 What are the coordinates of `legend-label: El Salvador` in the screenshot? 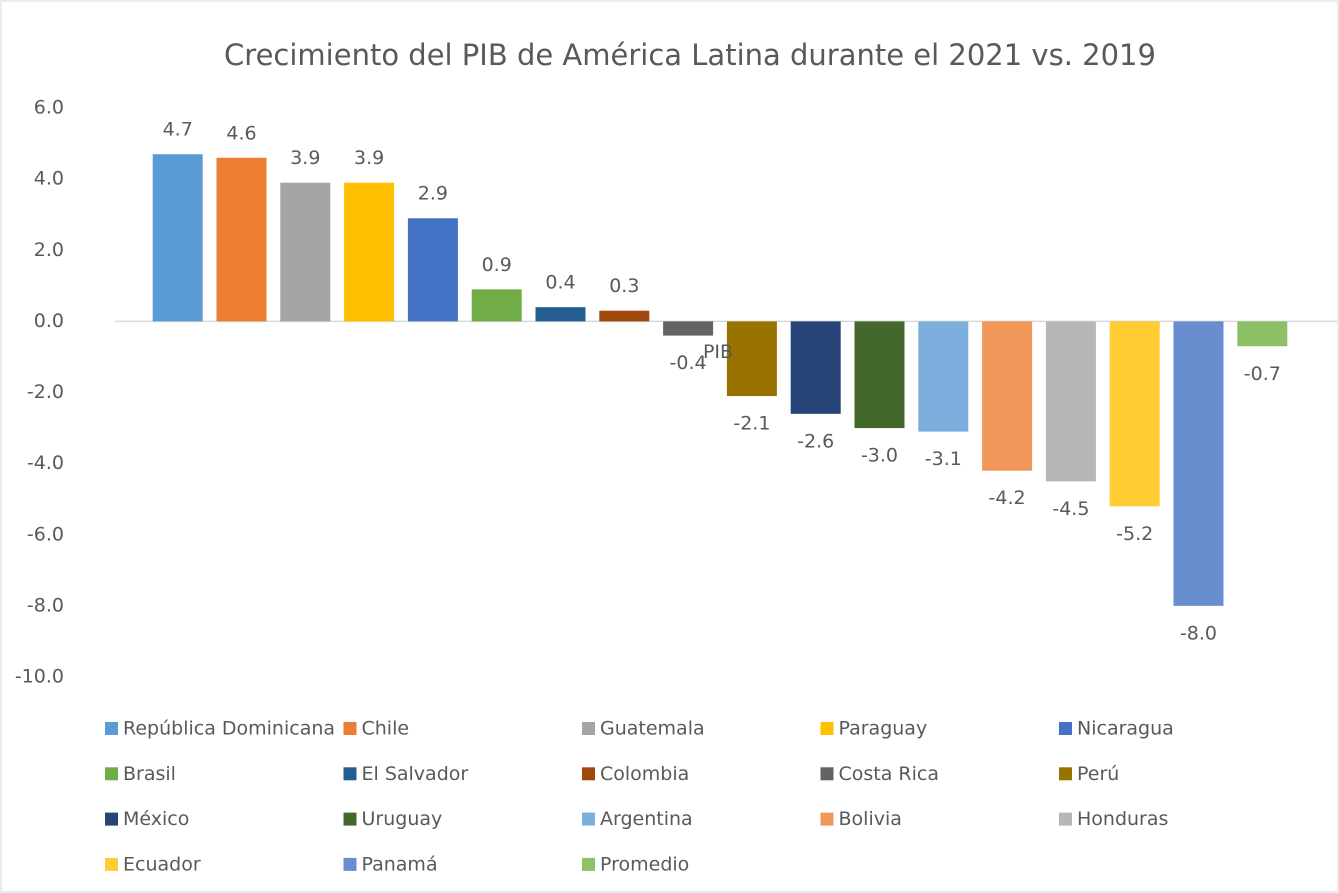 It's located at (415, 774).